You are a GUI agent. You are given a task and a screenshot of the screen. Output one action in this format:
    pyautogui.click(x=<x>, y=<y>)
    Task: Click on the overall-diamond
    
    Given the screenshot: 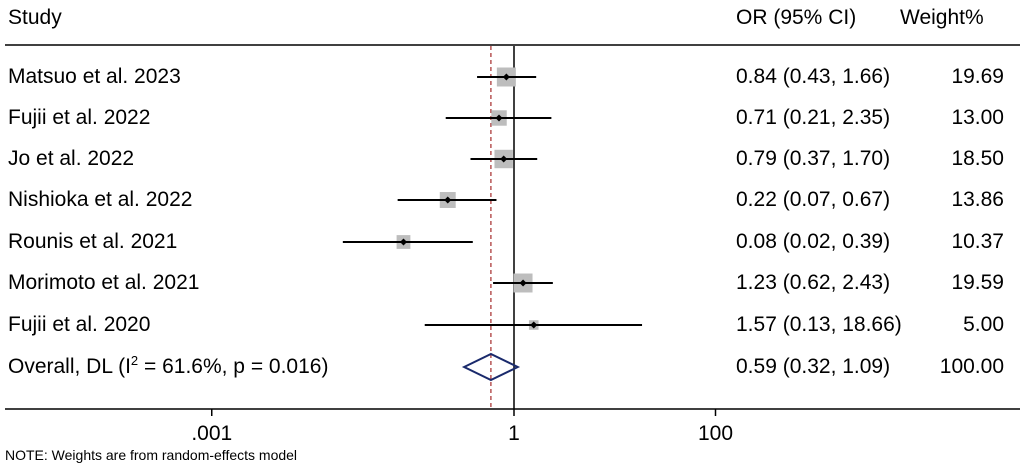 What is the action you would take?
    pyautogui.click(x=491, y=367)
    